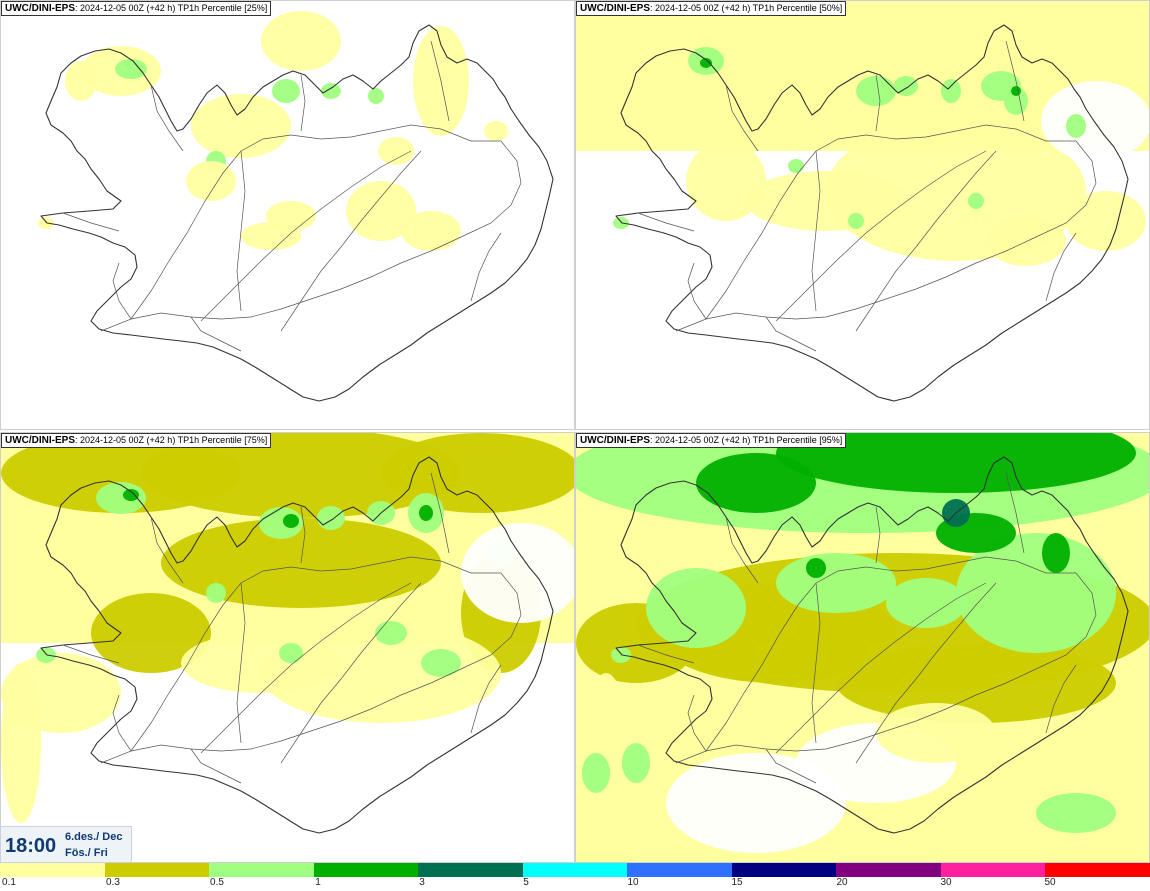 This screenshot has height=891, width=1150. Describe the element at coordinates (946, 882) in the screenshot. I see `colorbar-tick: 30` at that location.